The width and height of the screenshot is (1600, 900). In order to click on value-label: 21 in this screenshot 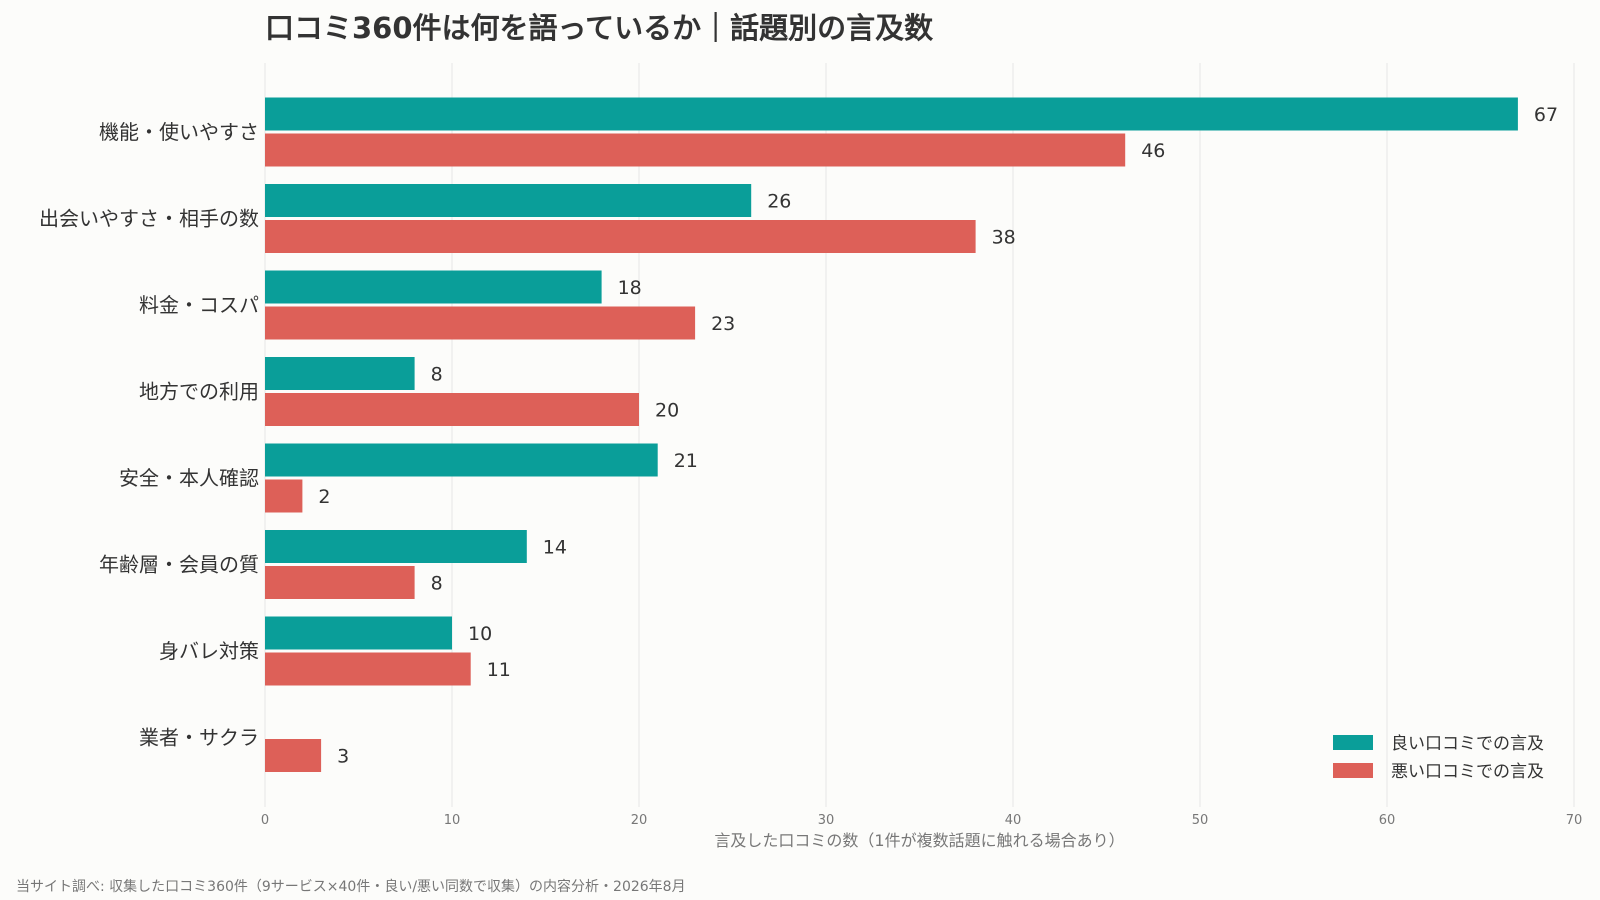, I will do `click(686, 461)`.